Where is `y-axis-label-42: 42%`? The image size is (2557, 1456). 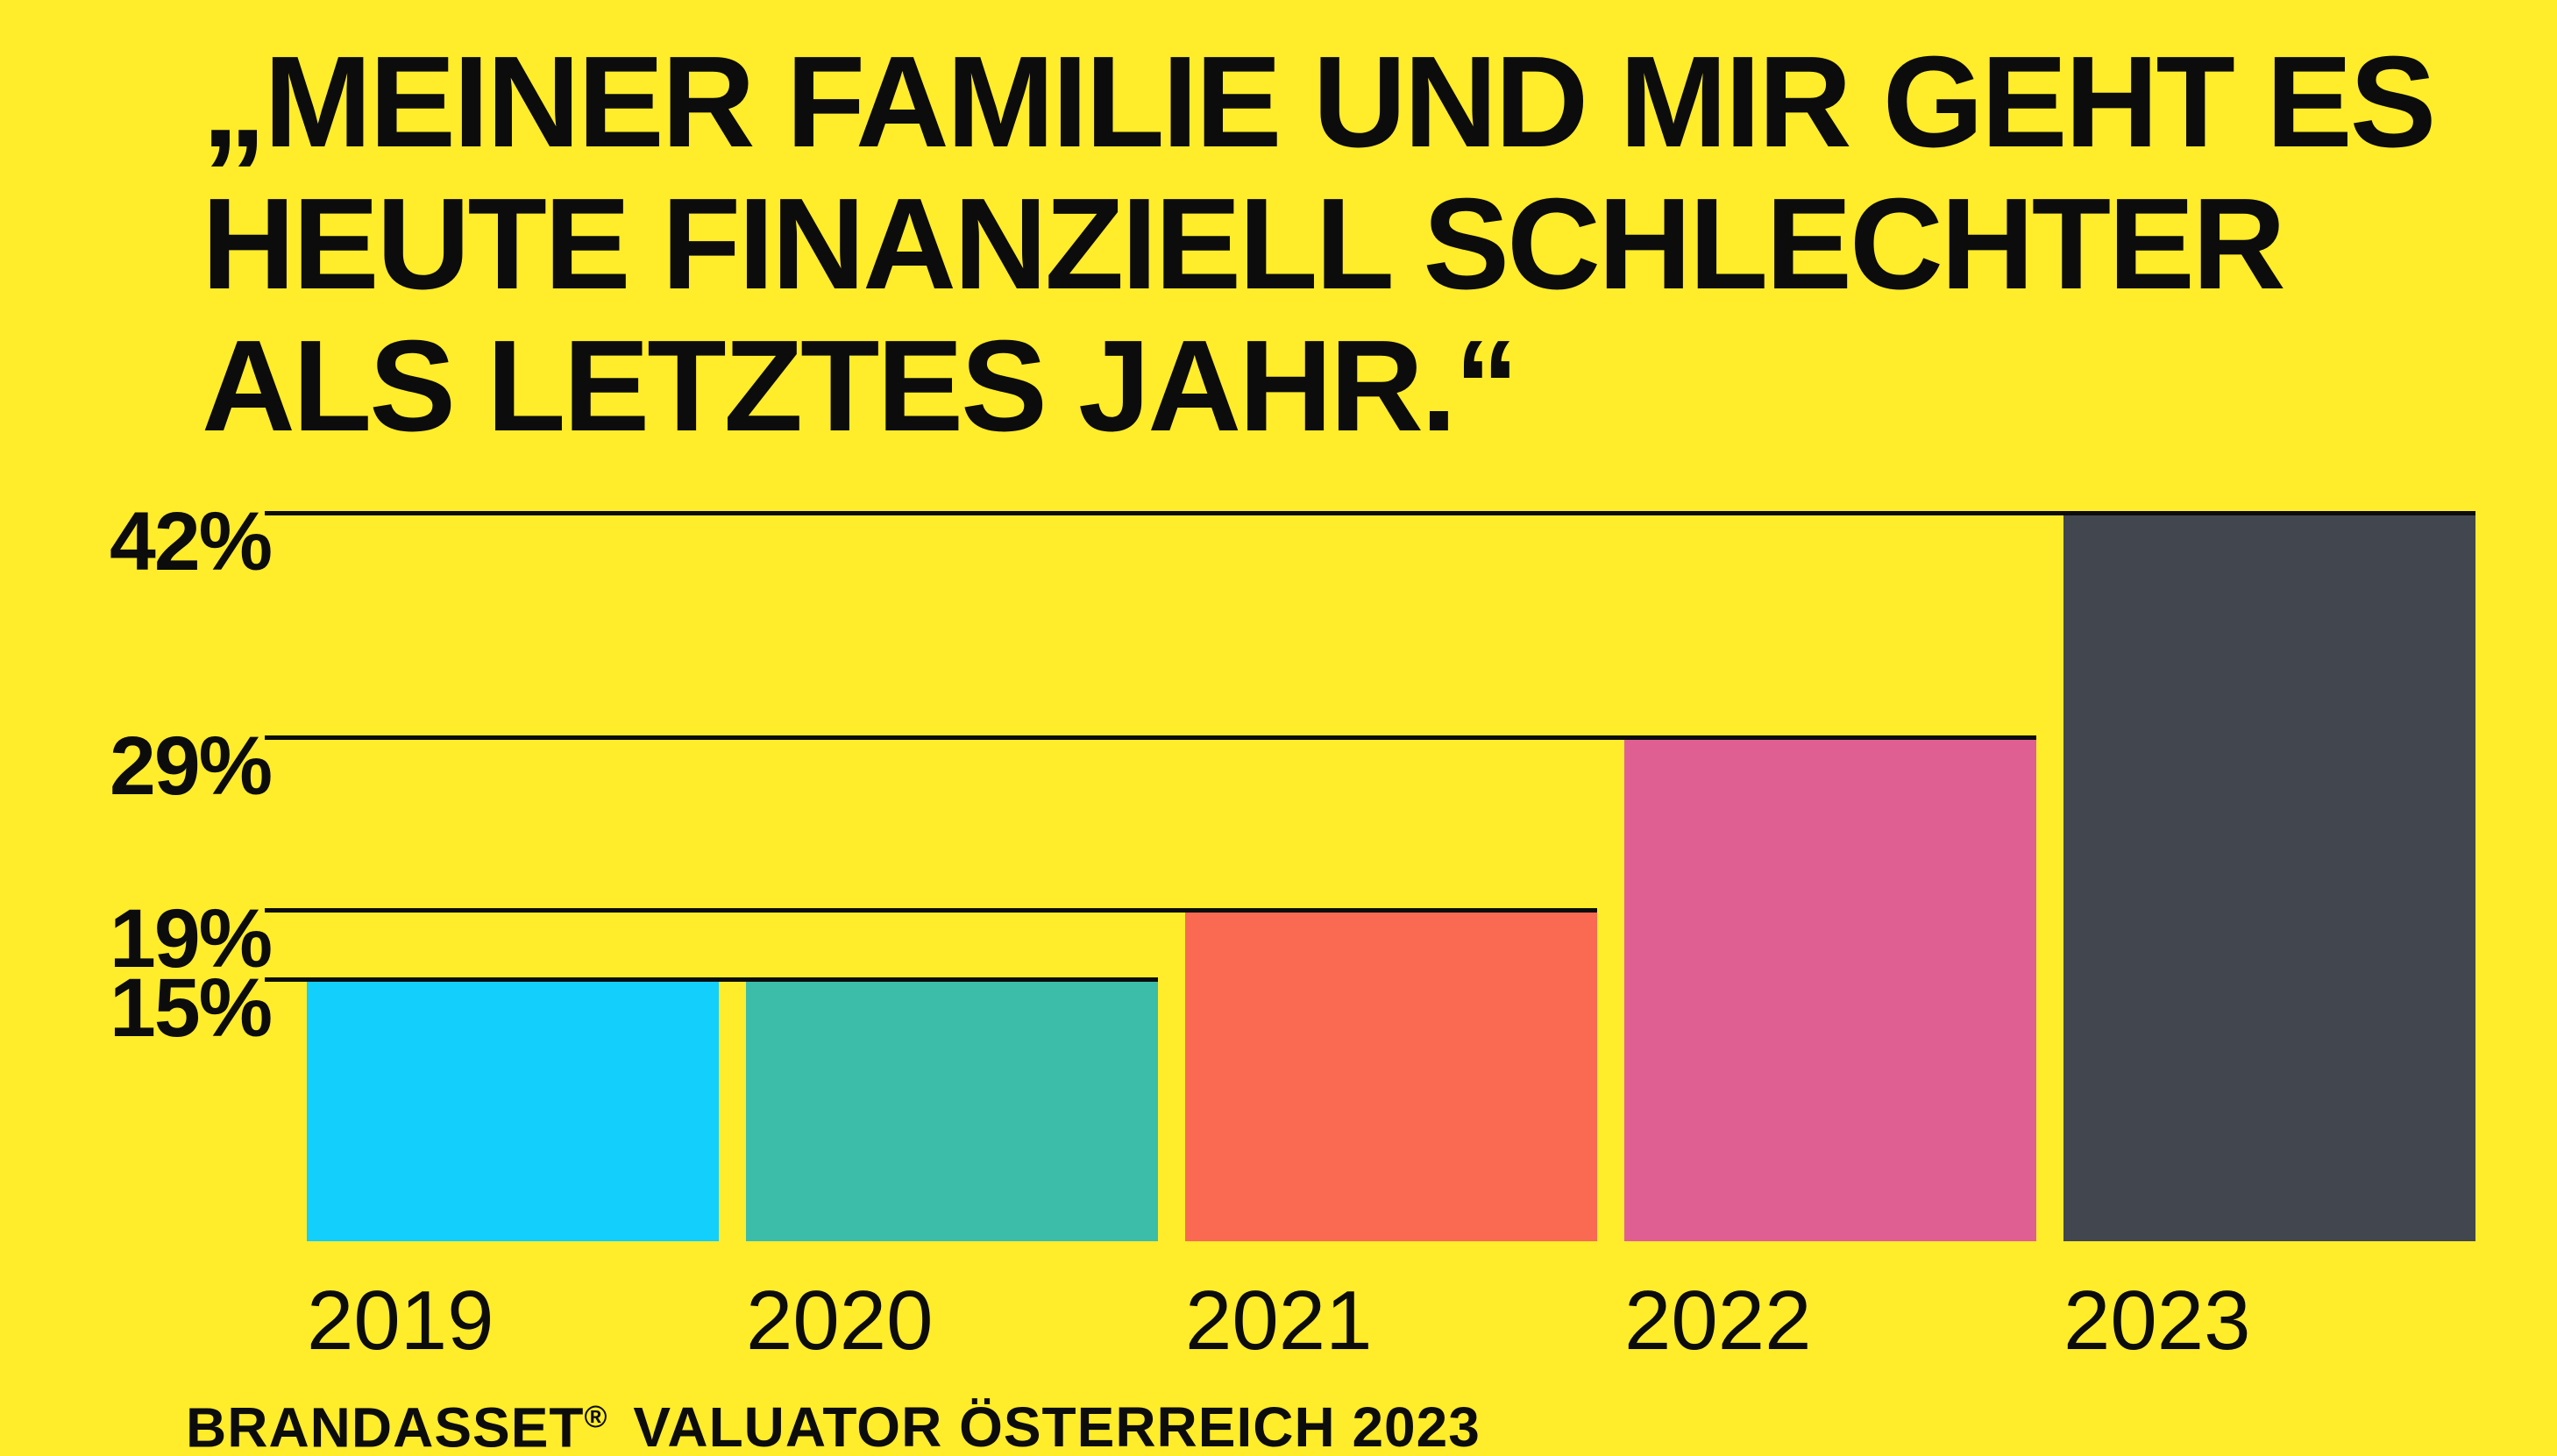
y-axis-label-42: 42% is located at coordinates (192, 541).